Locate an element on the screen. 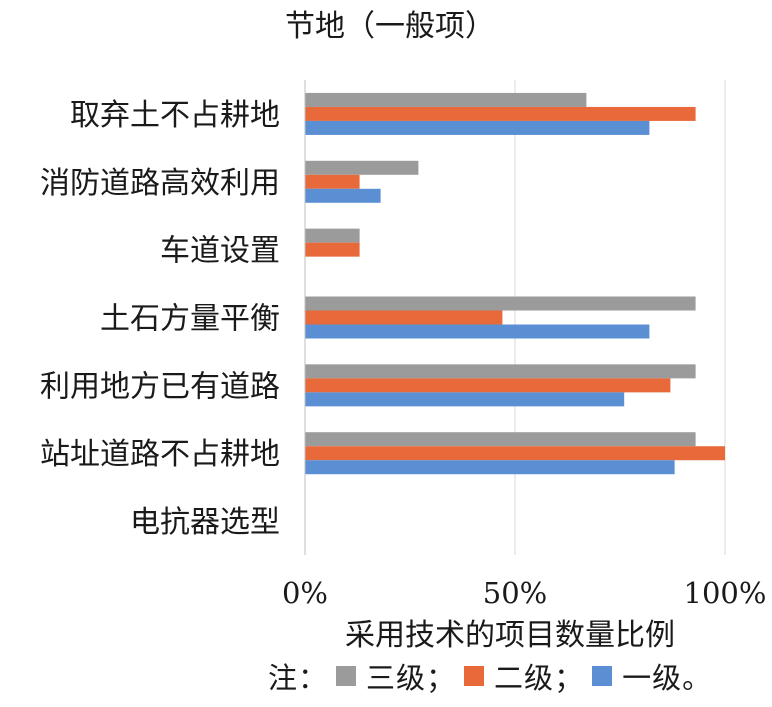  legend-sep-1: ； is located at coordinates (441, 678).